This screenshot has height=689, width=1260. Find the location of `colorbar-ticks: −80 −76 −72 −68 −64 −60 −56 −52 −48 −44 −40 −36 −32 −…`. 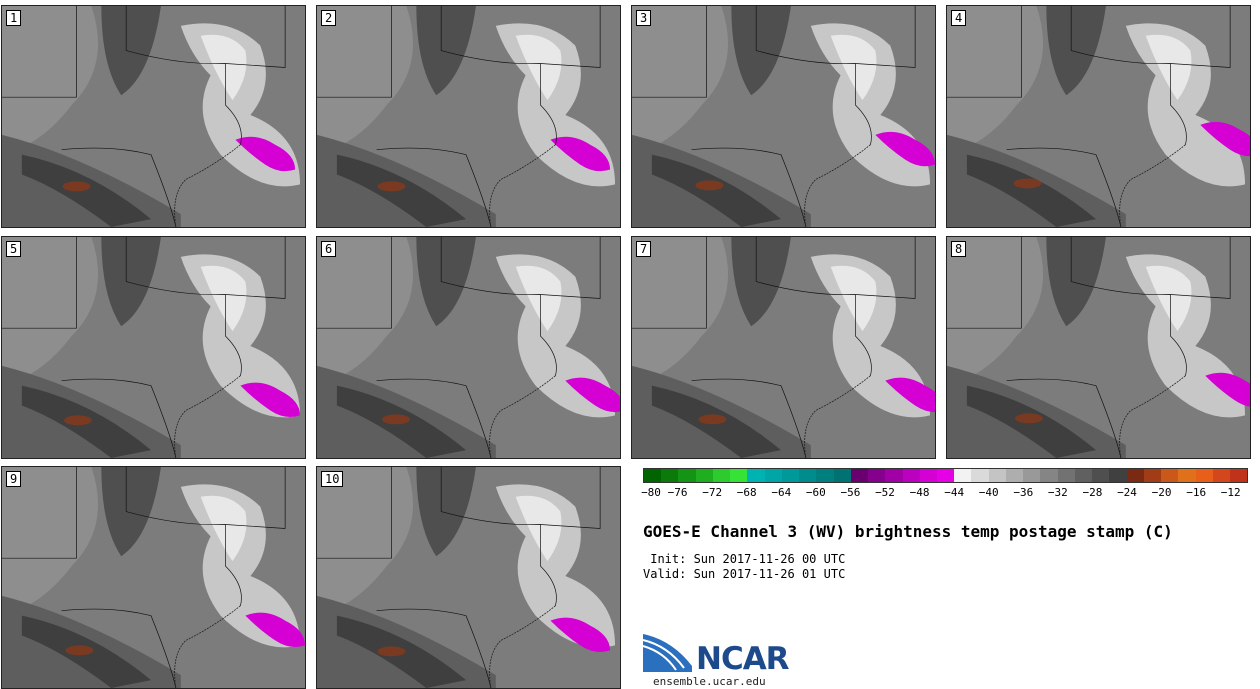

colorbar-ticks: −80 −76 −72 −68 −64 −60 −56 −52 −48 −44 −40 −36 −32 −… is located at coordinates (944, 493).